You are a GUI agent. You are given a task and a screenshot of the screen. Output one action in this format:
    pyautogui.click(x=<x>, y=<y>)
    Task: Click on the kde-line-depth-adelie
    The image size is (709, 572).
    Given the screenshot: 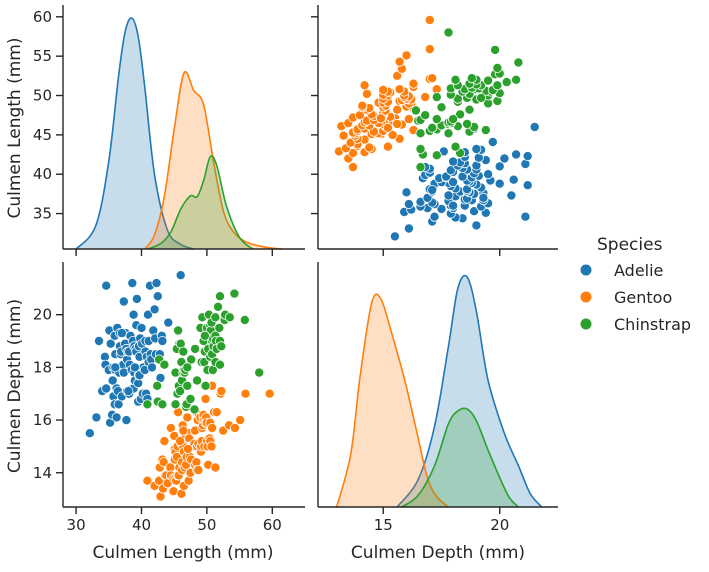 What is the action you would take?
    pyautogui.click(x=469, y=391)
    